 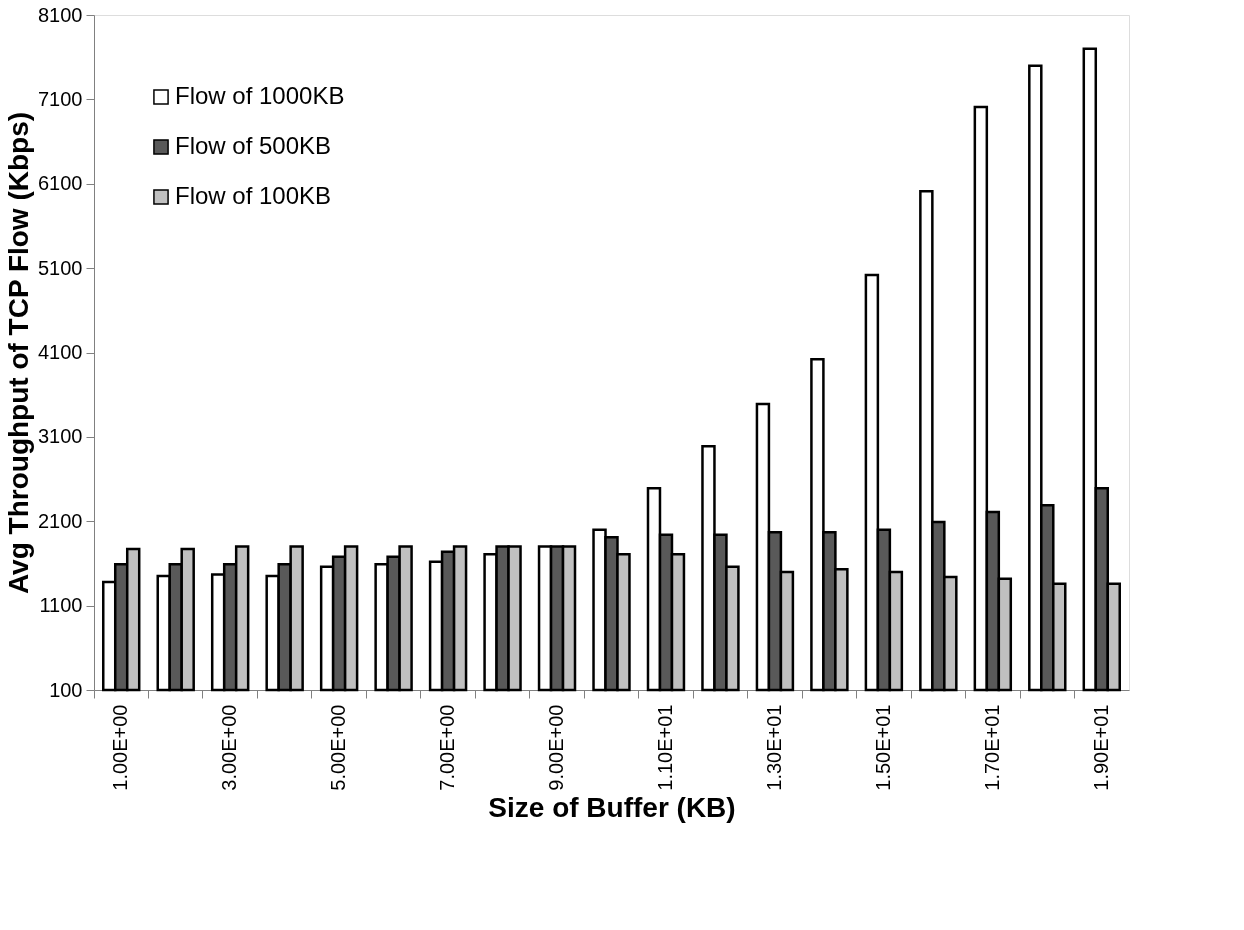 I want to click on x-tick-label: 5.00E+00, so click(x=338, y=747).